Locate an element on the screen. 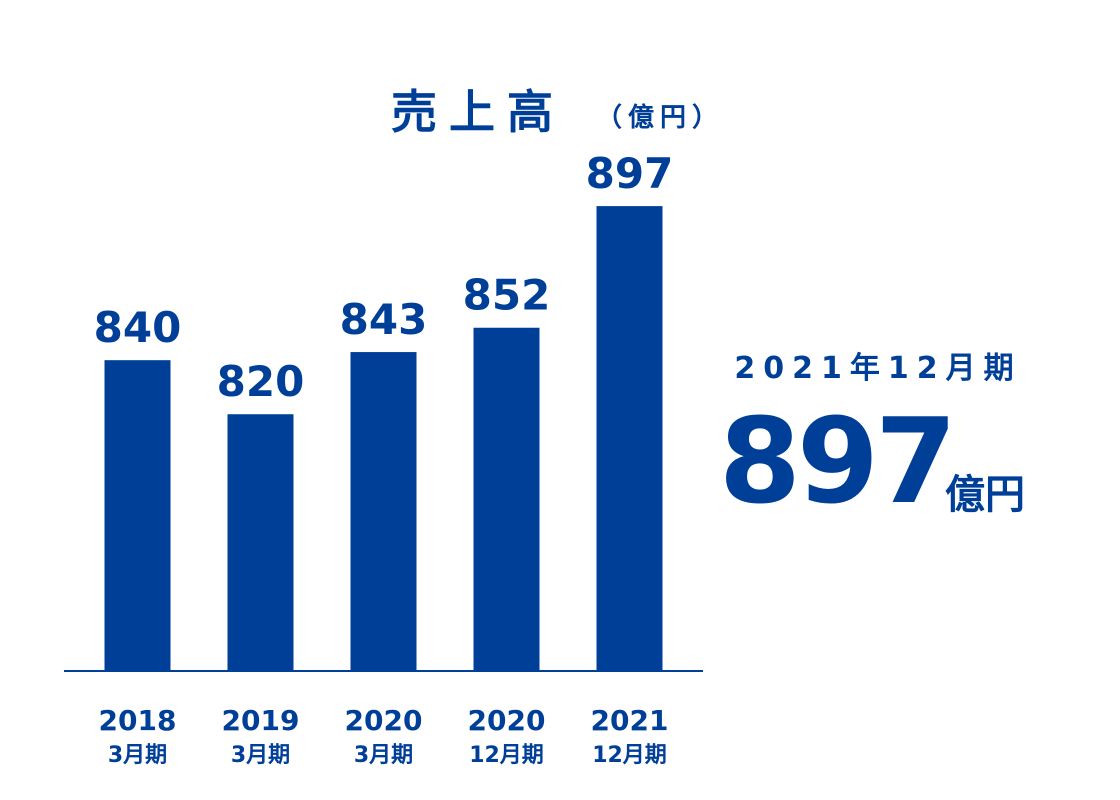 This screenshot has height=800, width=1120. x-tick-label: 2019 is located at coordinates (261, 720).